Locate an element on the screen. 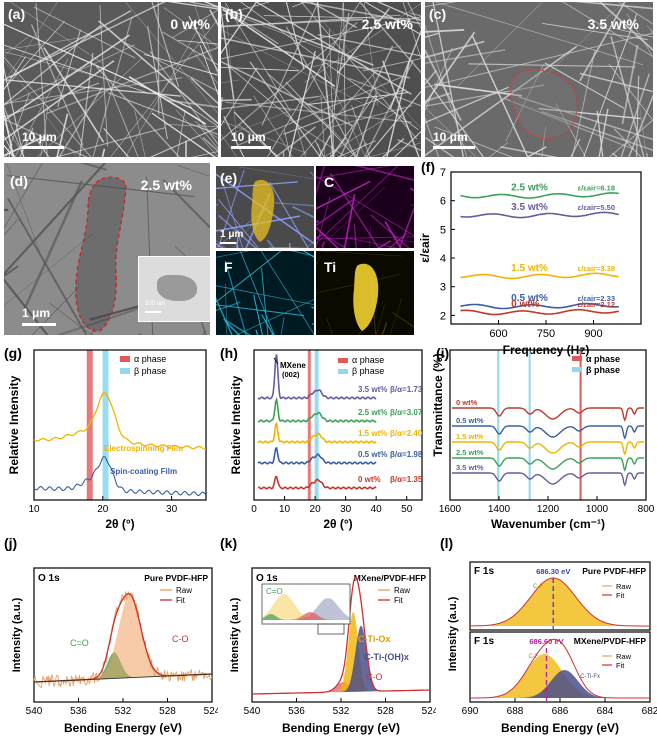 The width and height of the screenshot is (657, 738). annotation-mxene: MXene is located at coordinates (293, 365).